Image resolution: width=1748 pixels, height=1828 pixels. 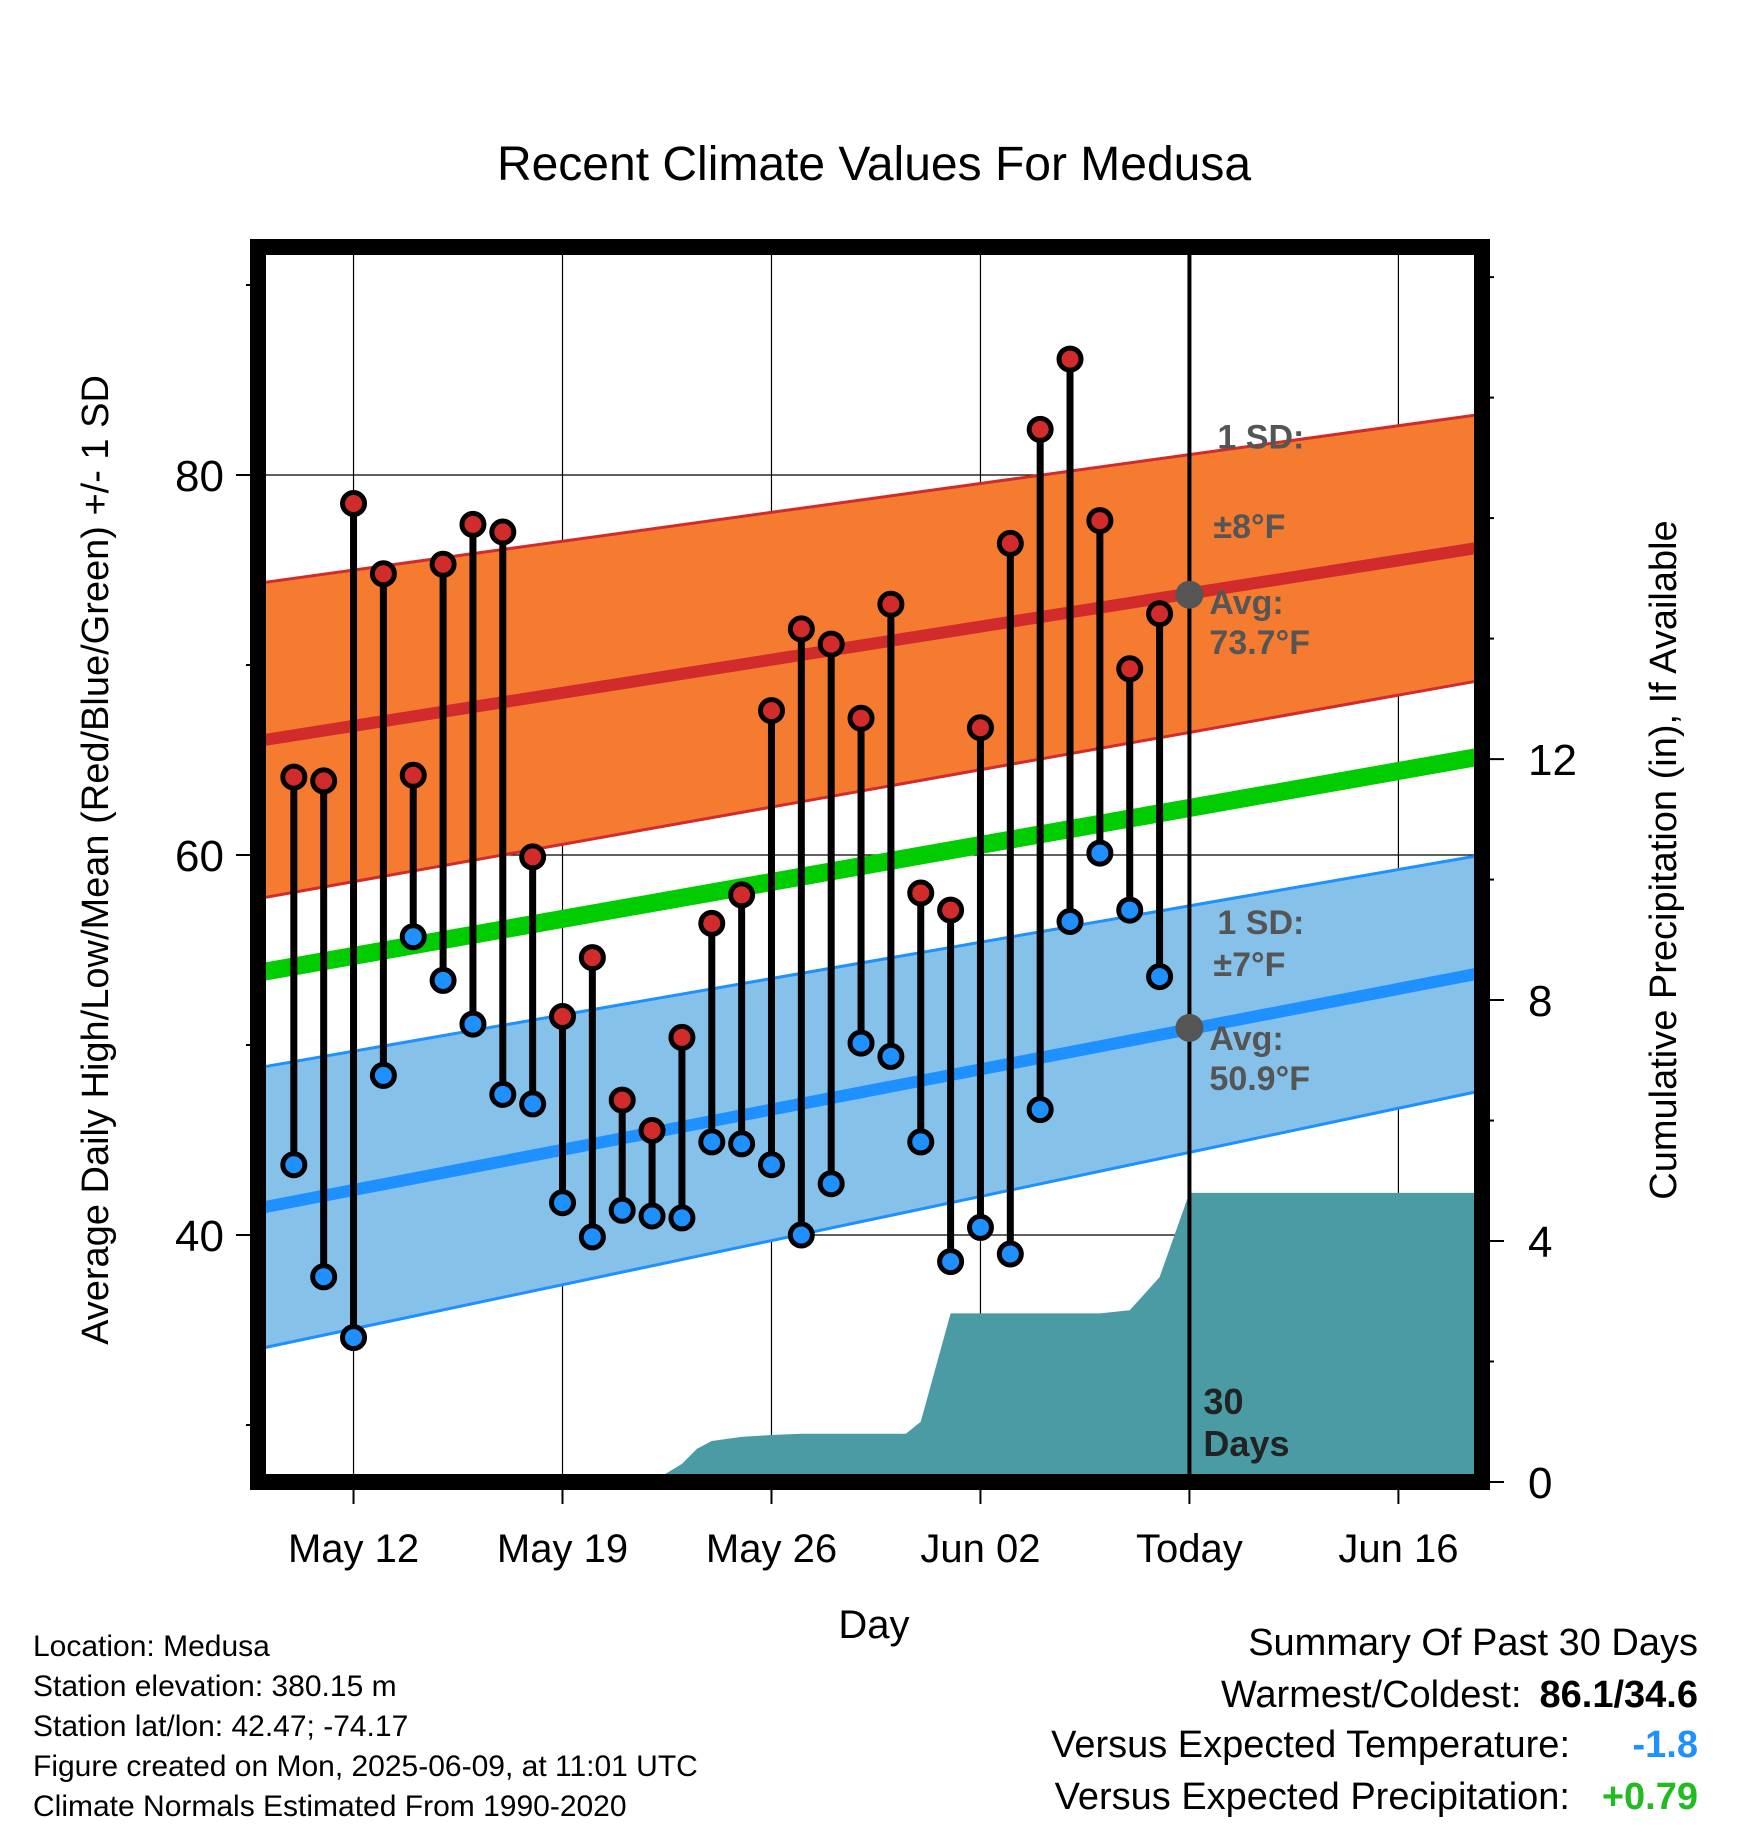 What do you see at coordinates (1223, 1401) in the screenshot?
I see `window-days-number: 30` at bounding box center [1223, 1401].